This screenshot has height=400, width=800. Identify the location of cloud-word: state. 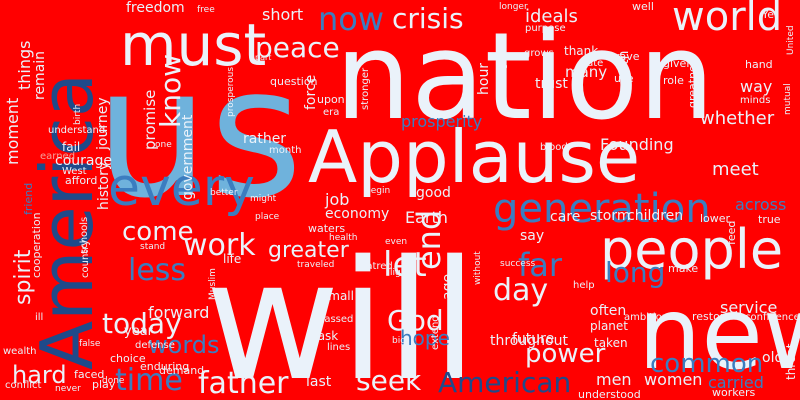
(590, 63).